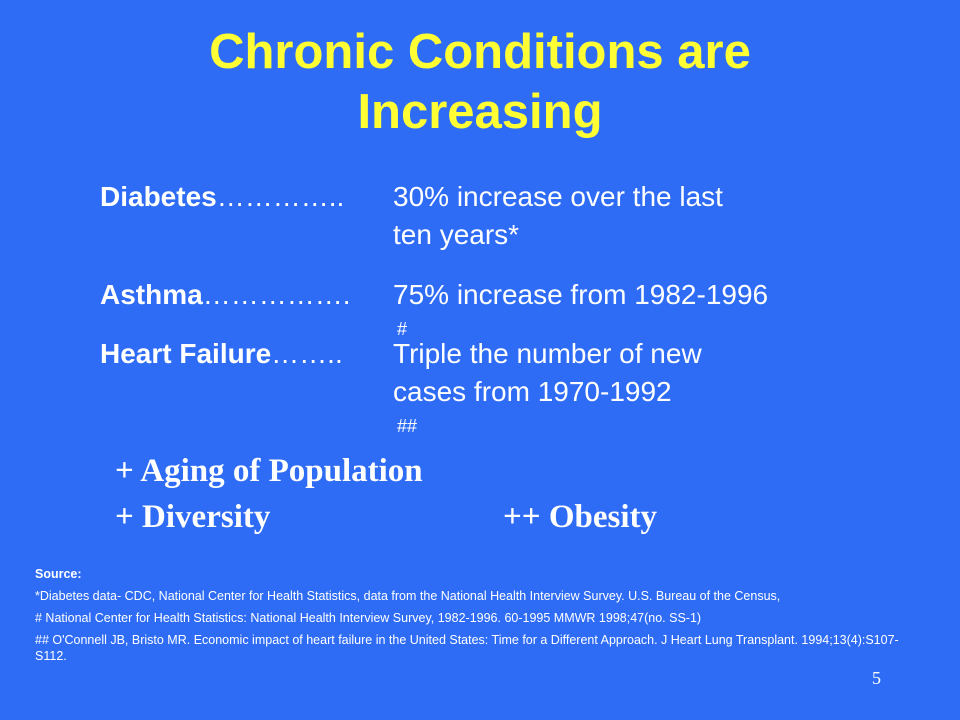 Image resolution: width=960 pixels, height=720 pixels. Describe the element at coordinates (269, 471) in the screenshot. I see `factor-aging-of-population: + Aging of Population` at that location.